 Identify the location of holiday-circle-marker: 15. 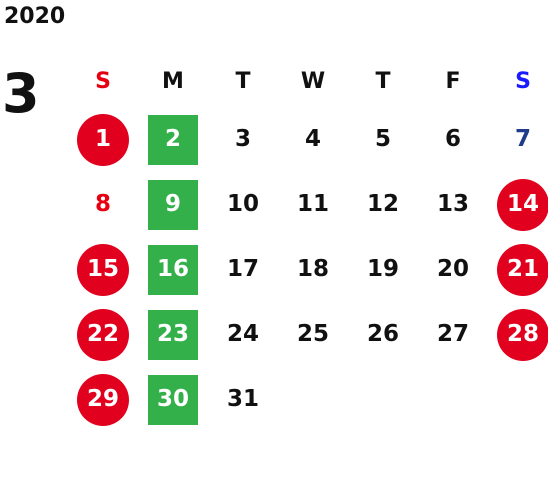
(103, 269).